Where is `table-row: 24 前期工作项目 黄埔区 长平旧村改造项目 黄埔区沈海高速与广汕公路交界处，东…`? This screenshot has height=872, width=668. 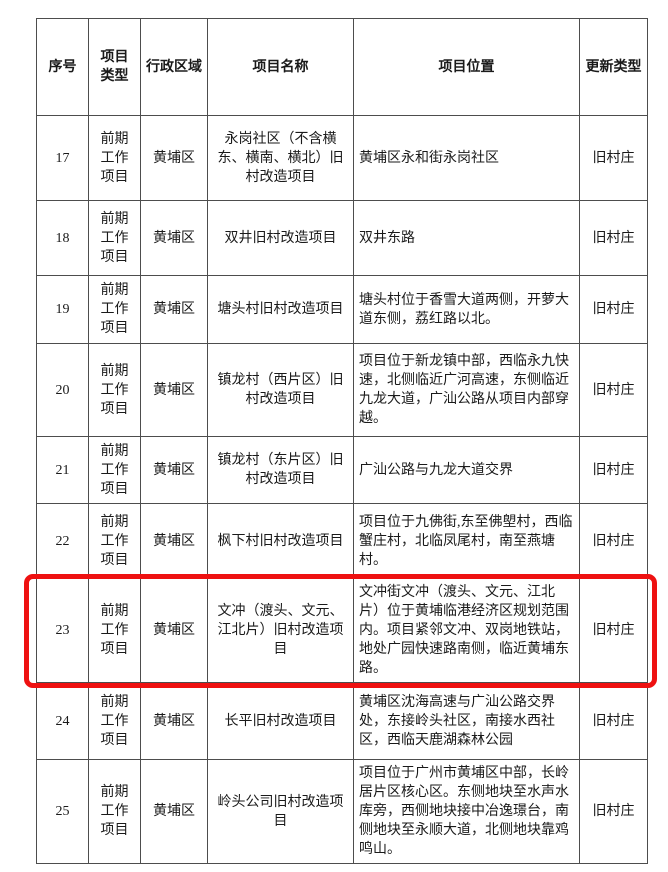
table-row: 24 前期工作项目 黄埔区 长平旧村改造项目 黄埔区沈海高速与广汕公路交界处，东… is located at coordinates (342, 721).